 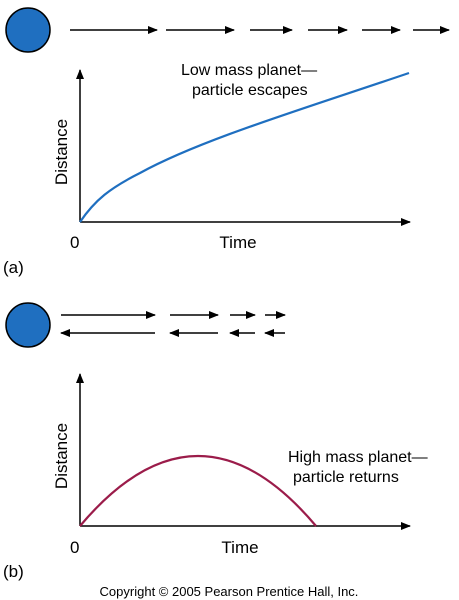 What do you see at coordinates (249, 70) in the screenshot?
I see `caption-a-line1: Low mass planet—` at bounding box center [249, 70].